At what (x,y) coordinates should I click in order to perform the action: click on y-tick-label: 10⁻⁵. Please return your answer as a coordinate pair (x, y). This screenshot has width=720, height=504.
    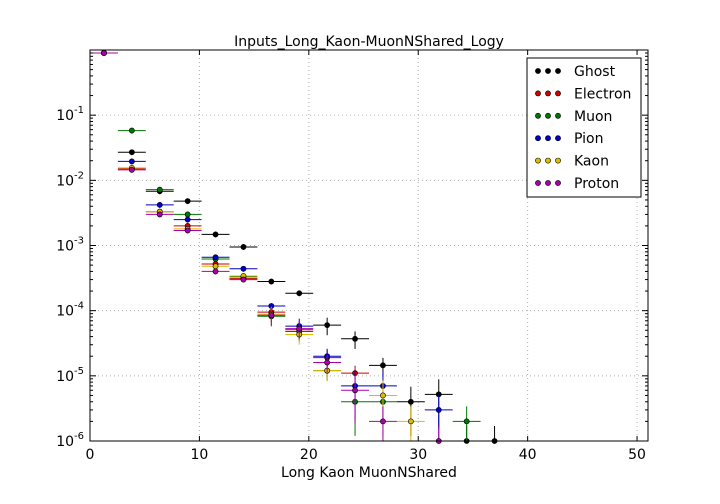
    Looking at the image, I should click on (70, 375).